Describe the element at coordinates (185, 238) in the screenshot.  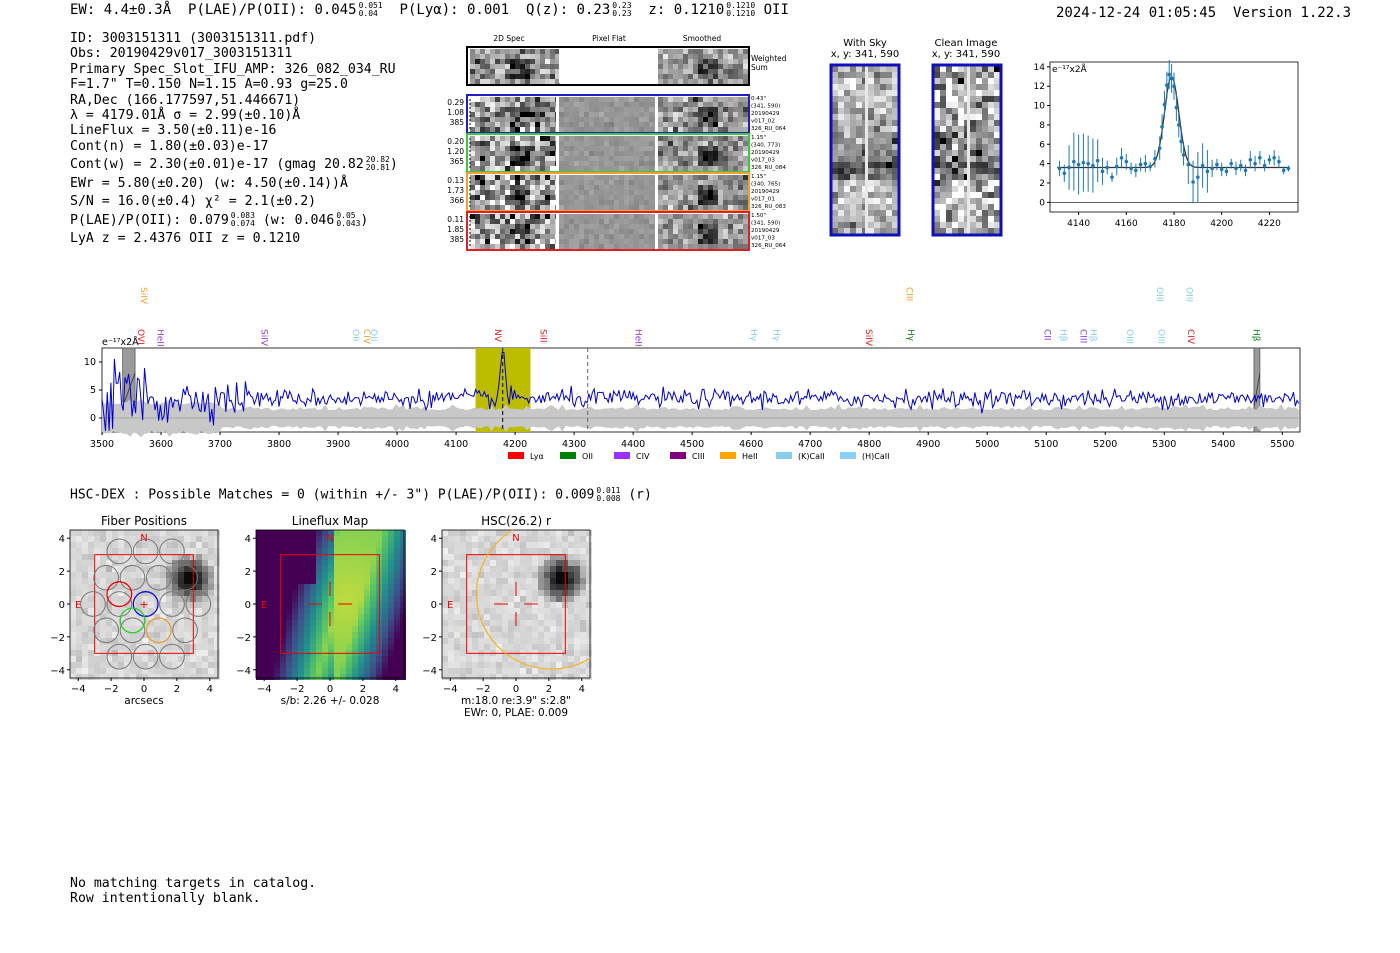
I see `info-lya-oii: LyA z = 2.4376 OII z = 0.1210` at that location.